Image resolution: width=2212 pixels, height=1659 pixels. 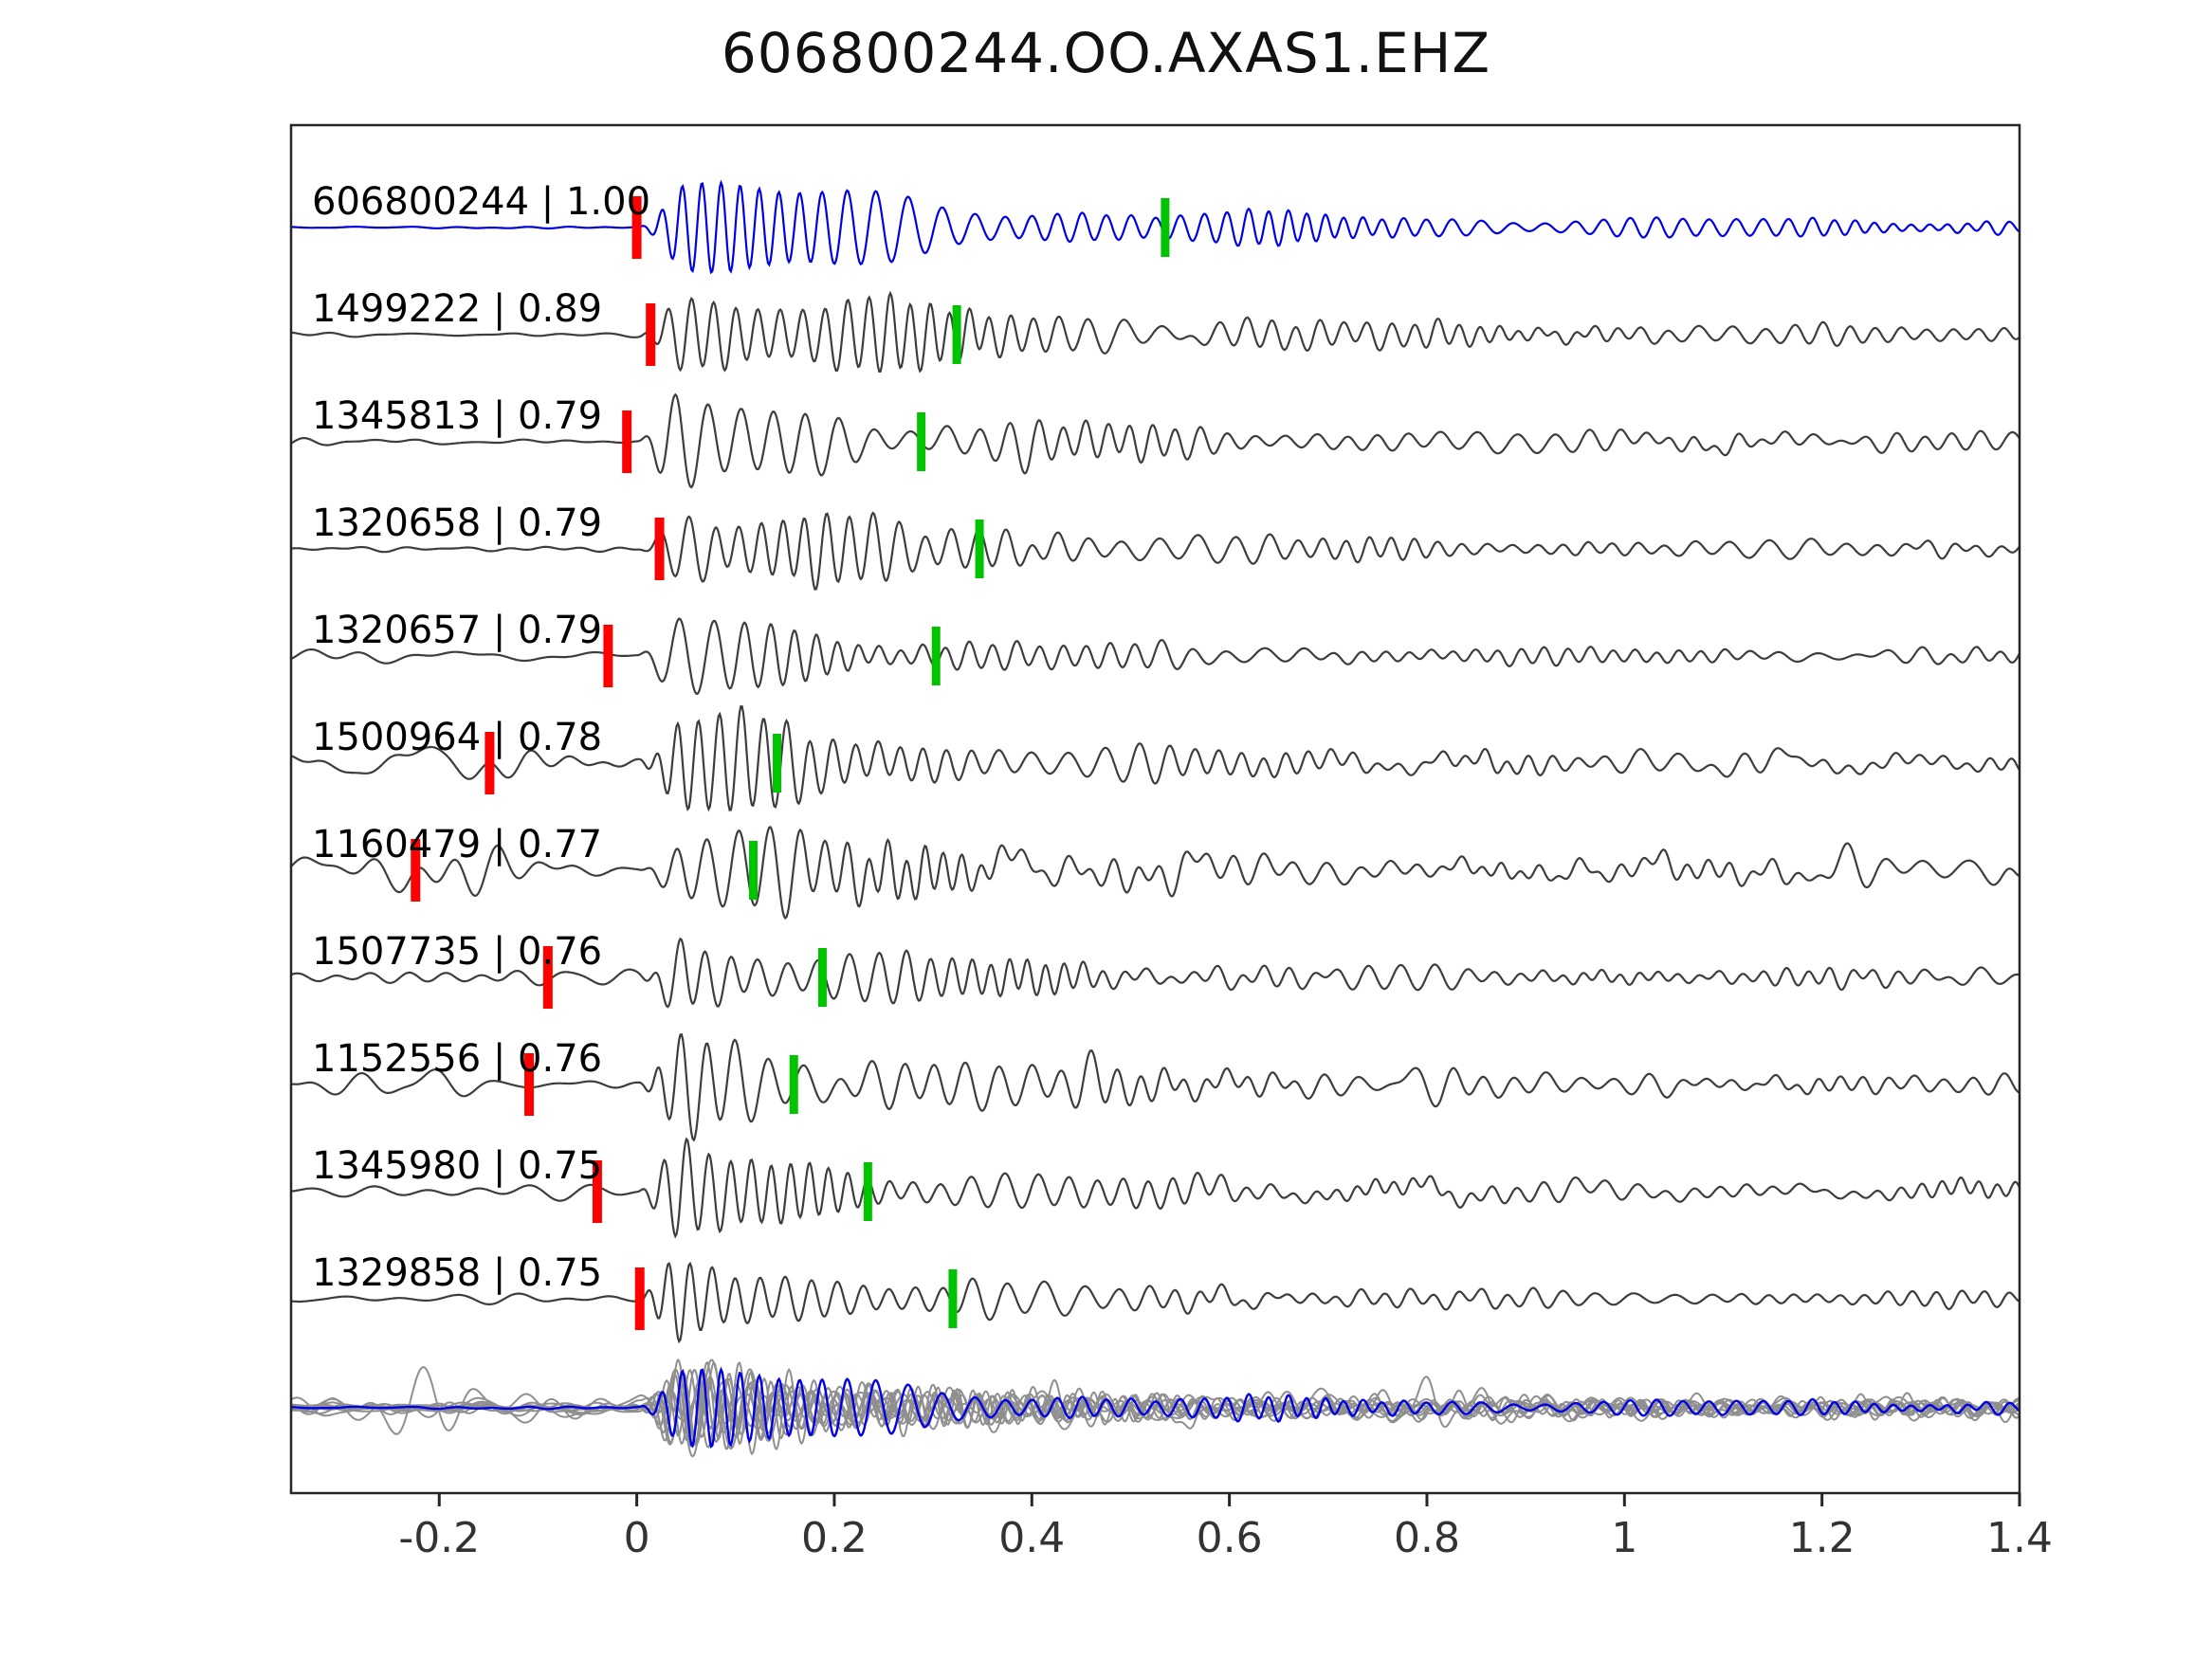 What do you see at coordinates (1230, 1538) in the screenshot?
I see `x-axis-tick-label: 0.6` at bounding box center [1230, 1538].